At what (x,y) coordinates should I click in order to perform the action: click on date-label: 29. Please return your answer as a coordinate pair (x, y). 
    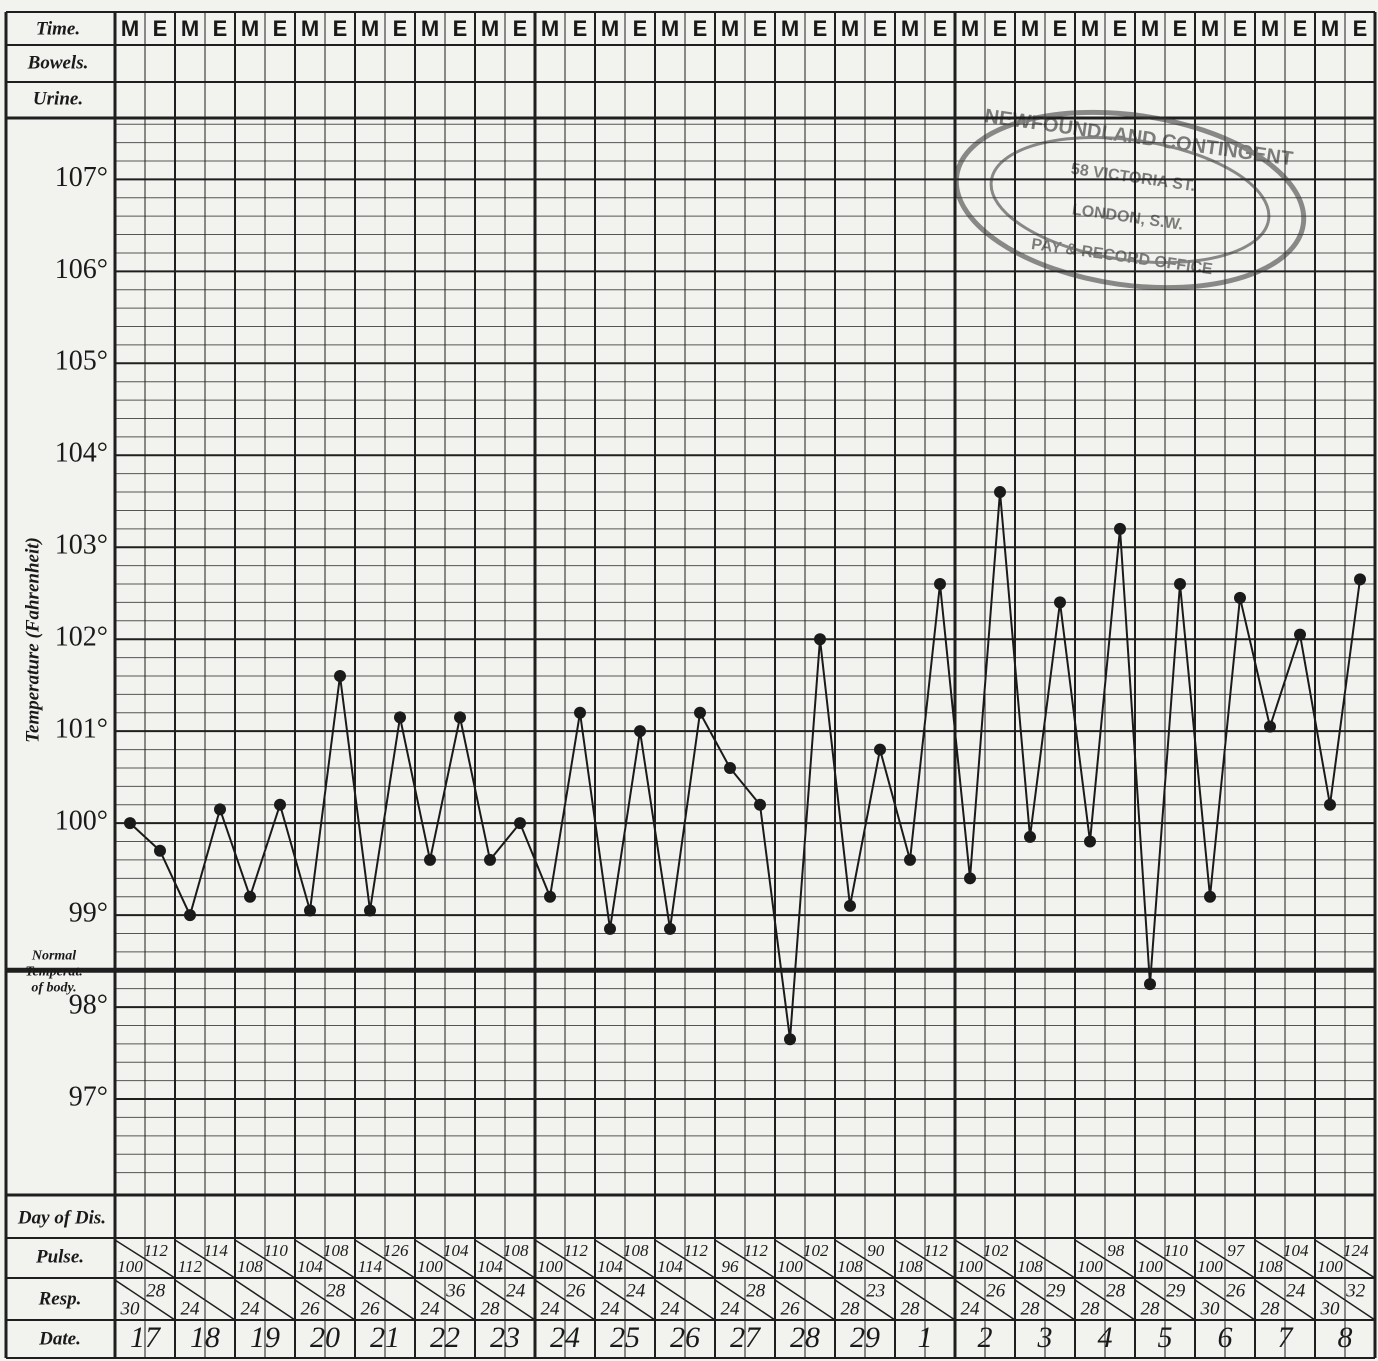
    Looking at the image, I should click on (865, 1337).